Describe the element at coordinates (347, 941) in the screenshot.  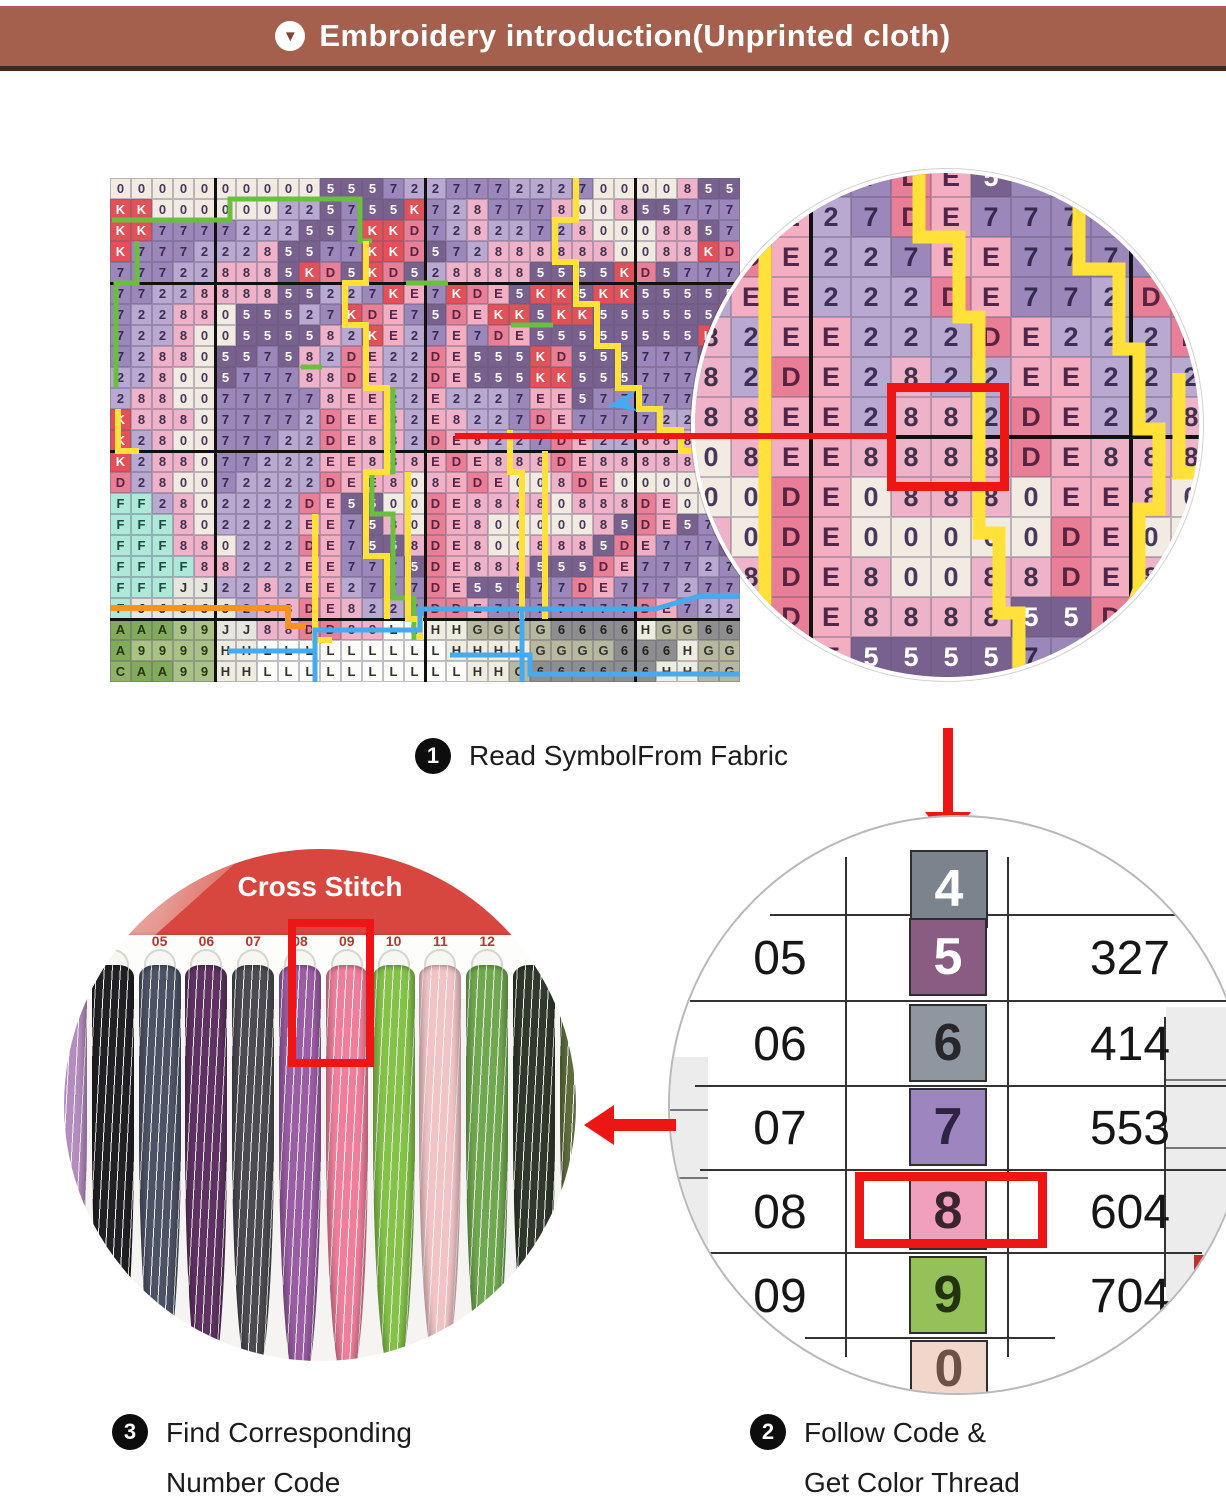
I see `slot-label-09: 09` at that location.